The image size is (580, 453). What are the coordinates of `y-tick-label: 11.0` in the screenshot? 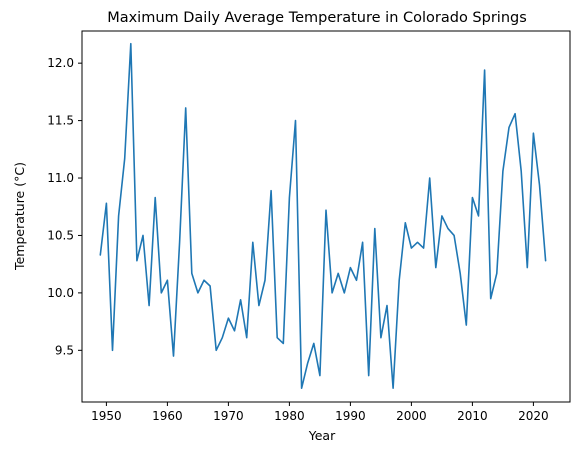 It's located at (60, 178).